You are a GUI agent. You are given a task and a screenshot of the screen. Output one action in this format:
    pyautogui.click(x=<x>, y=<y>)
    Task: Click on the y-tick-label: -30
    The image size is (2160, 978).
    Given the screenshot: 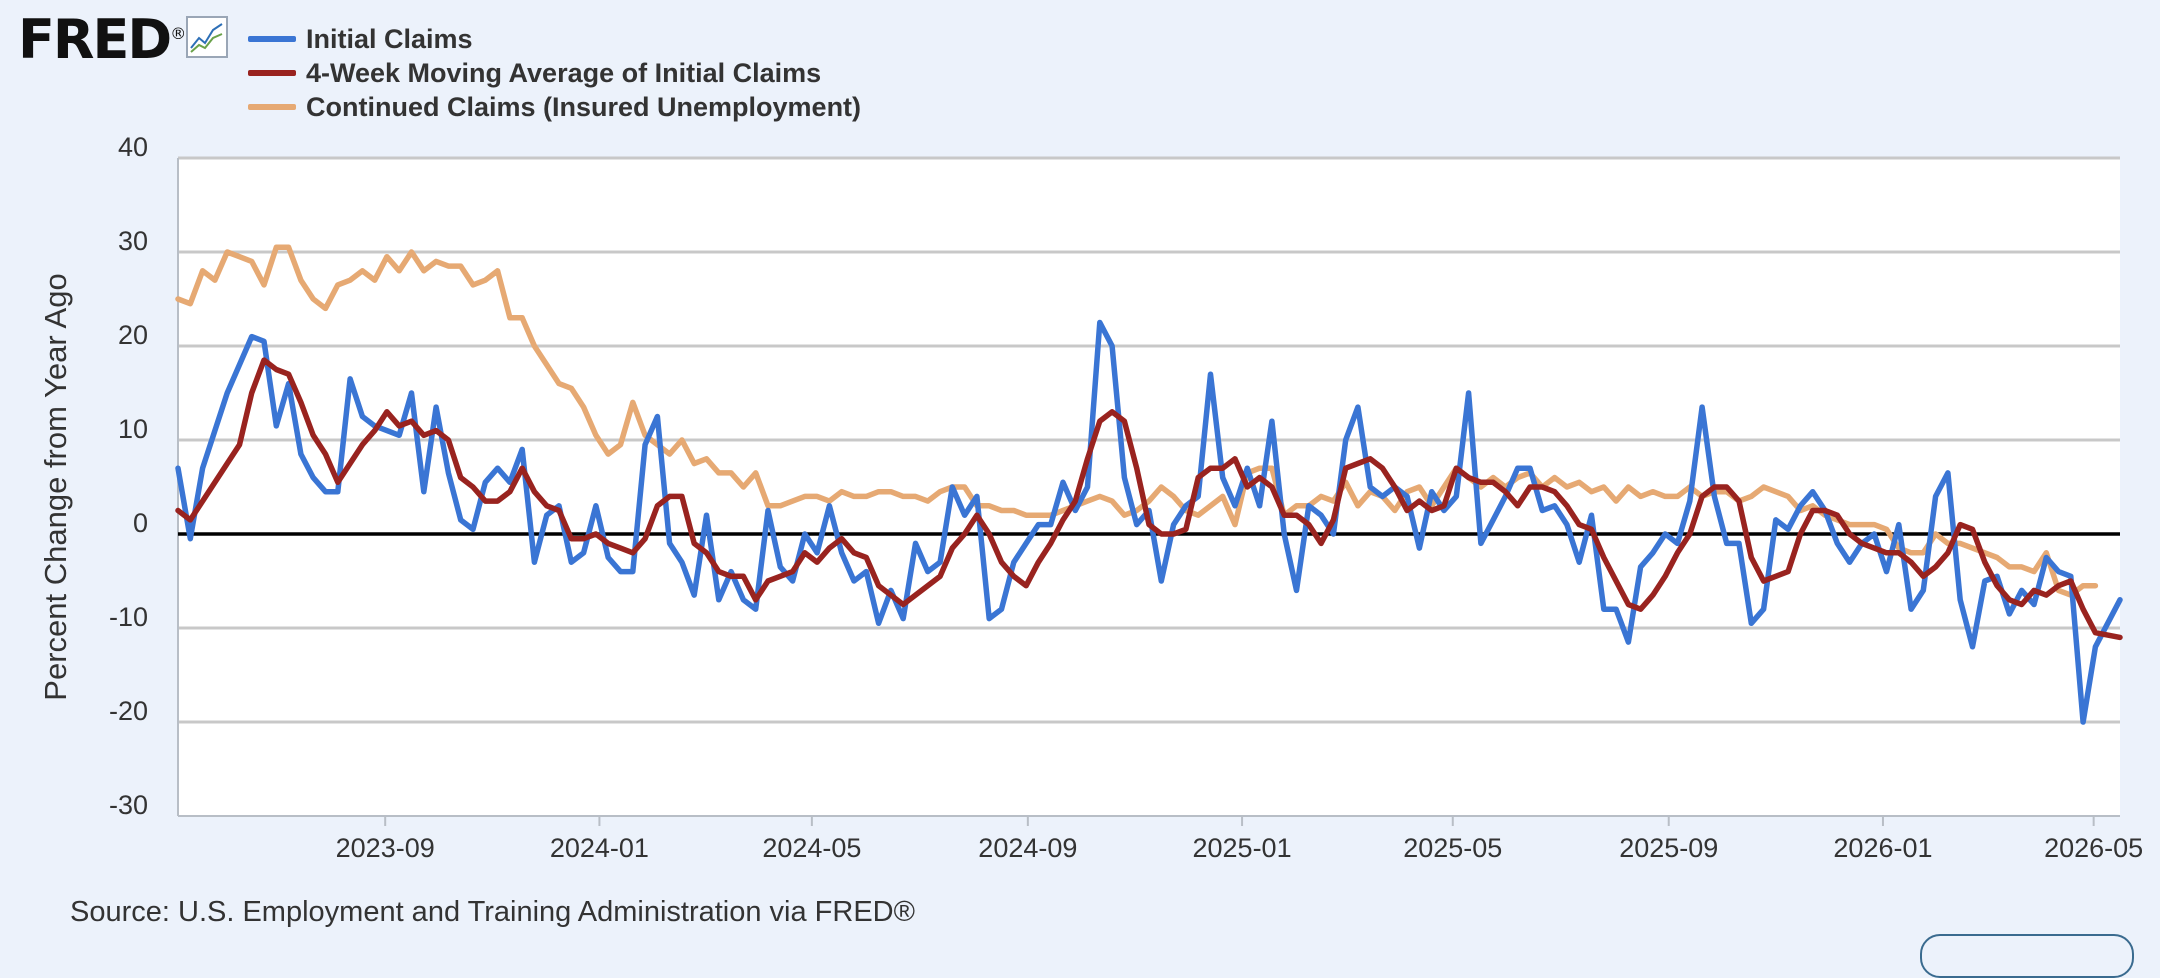 What is the action you would take?
    pyautogui.click(x=128, y=805)
    